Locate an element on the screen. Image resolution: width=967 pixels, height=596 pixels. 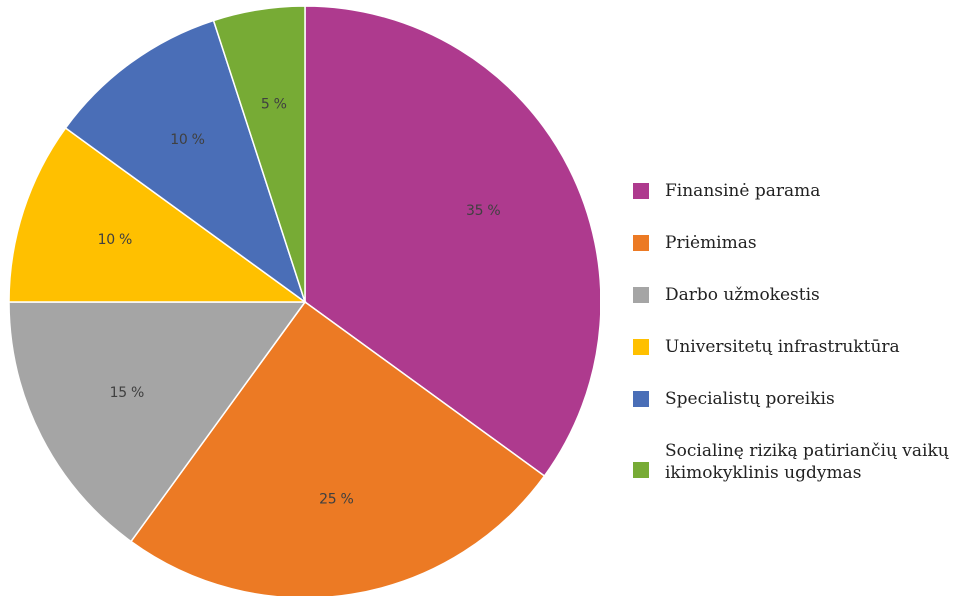
data-label-darbo-uzmokestis: 15 % is located at coordinates (127, 393).